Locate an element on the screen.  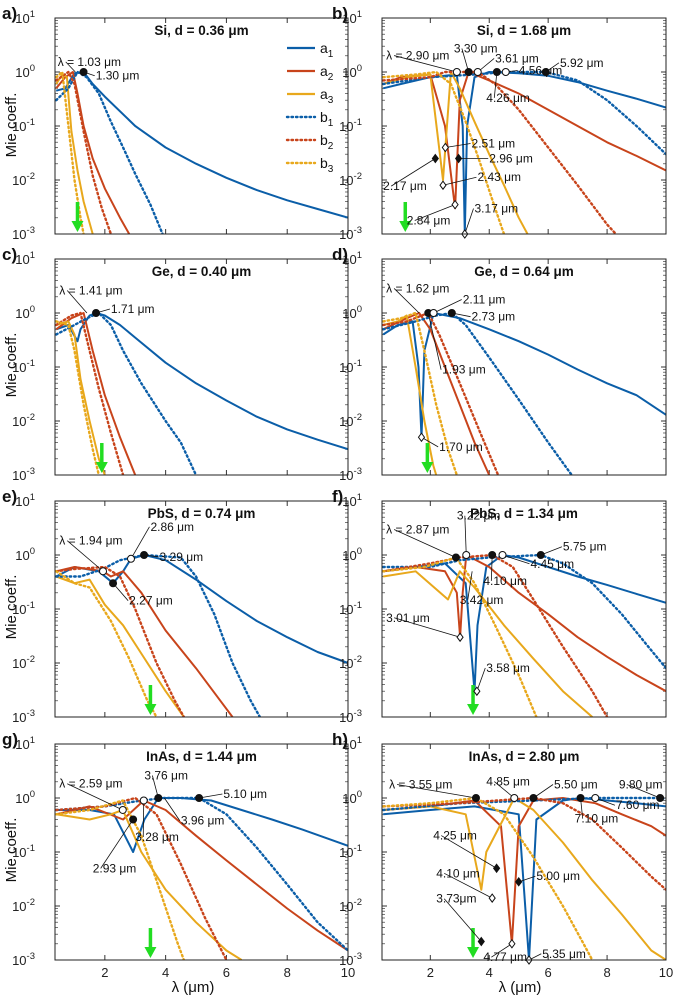
series-a2-solid is located at coordinates (524, 623).